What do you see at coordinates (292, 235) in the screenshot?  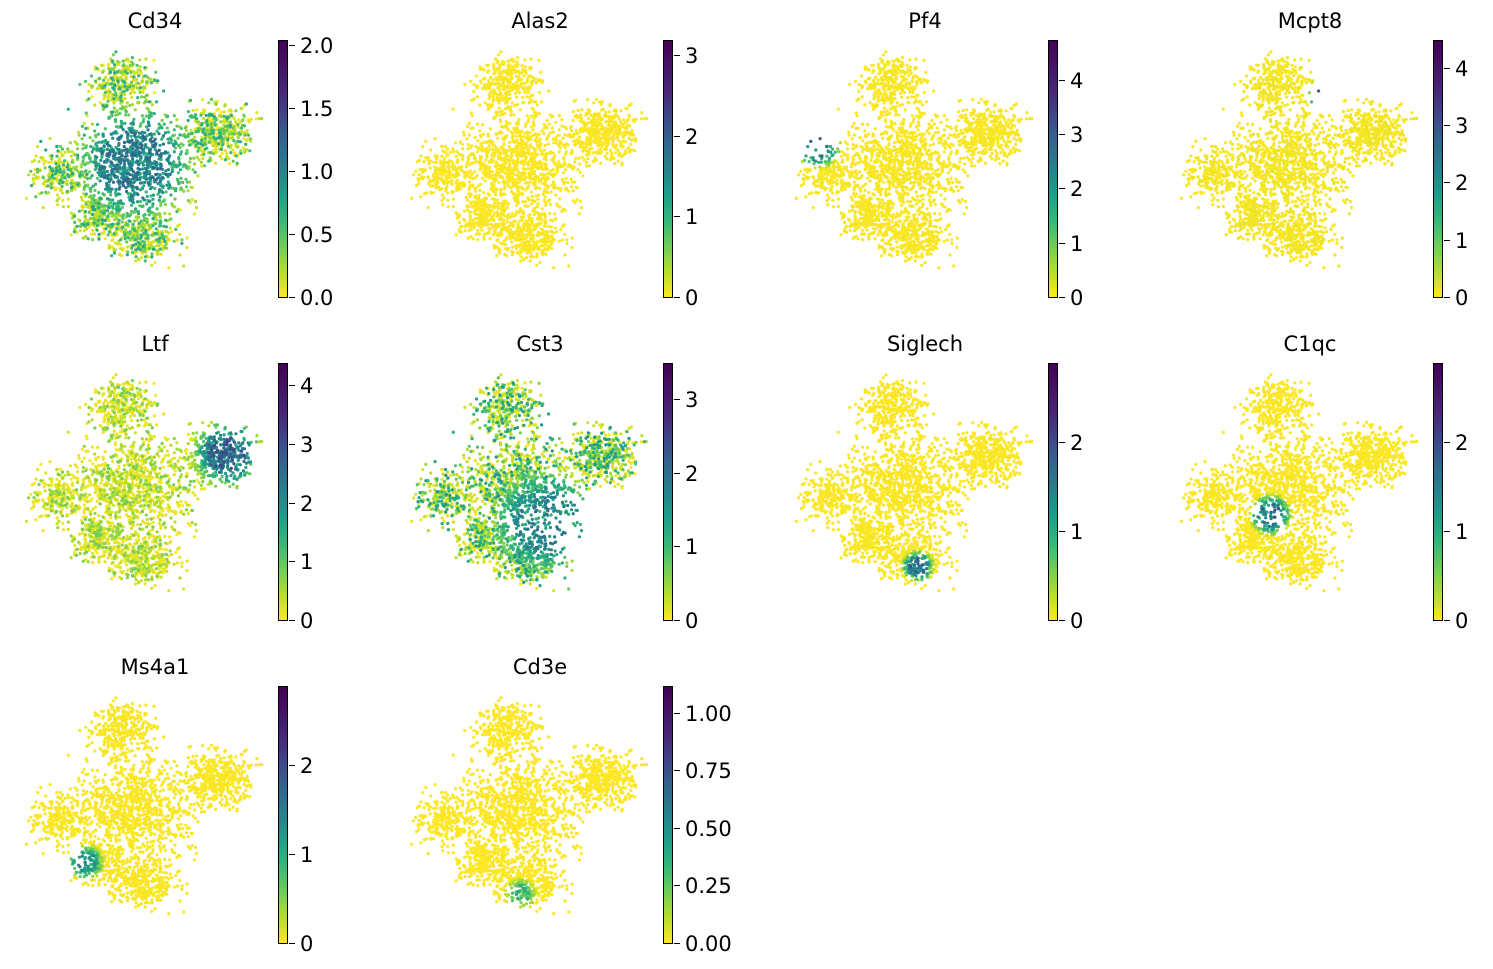 I see `colorbar-tick-mark` at bounding box center [292, 235].